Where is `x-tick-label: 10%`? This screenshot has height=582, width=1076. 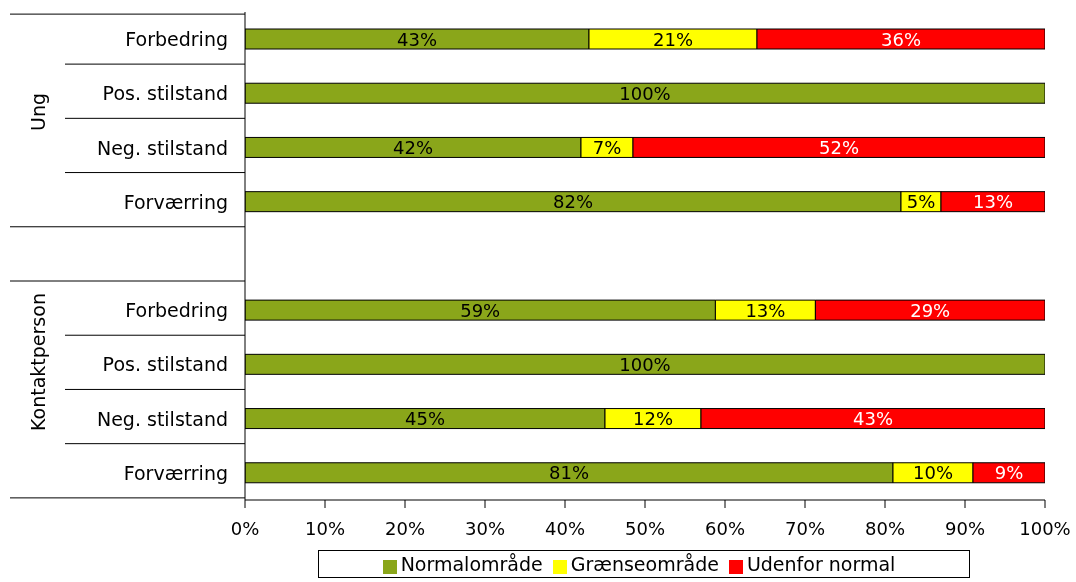
x-tick-label: 10% is located at coordinates (325, 528).